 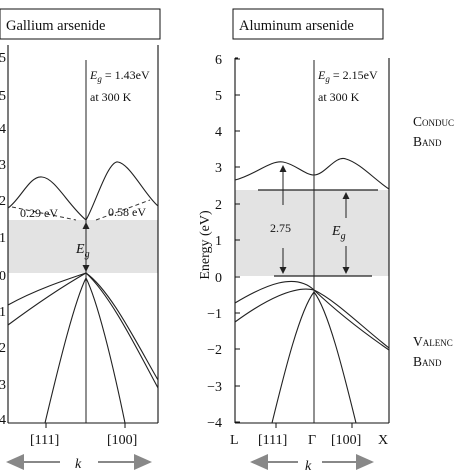 I want to click on alas-tick: −1, so click(x=214, y=314).